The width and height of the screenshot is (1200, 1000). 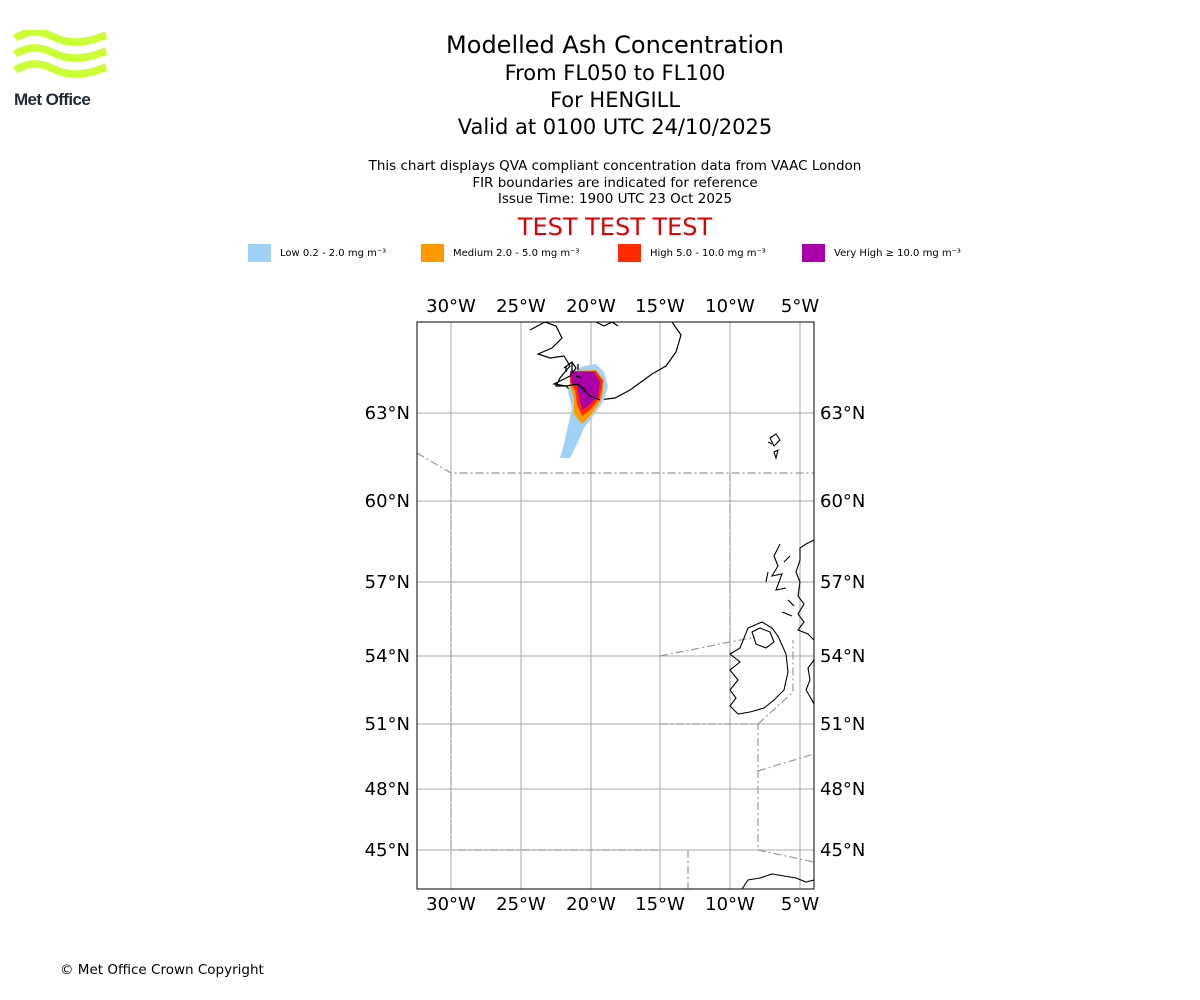 I want to click on legend-item-very-high: Very High ≥ 10.0 mg m⁻³, so click(x=881, y=253).